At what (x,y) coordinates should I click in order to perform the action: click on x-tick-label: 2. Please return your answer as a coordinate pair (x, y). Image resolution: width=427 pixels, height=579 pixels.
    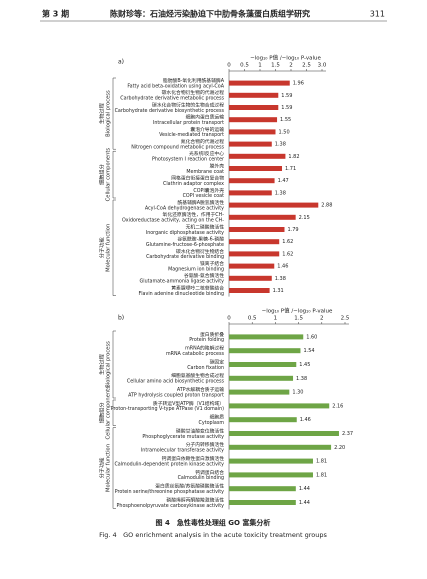
    Looking at the image, I should click on (322, 319).